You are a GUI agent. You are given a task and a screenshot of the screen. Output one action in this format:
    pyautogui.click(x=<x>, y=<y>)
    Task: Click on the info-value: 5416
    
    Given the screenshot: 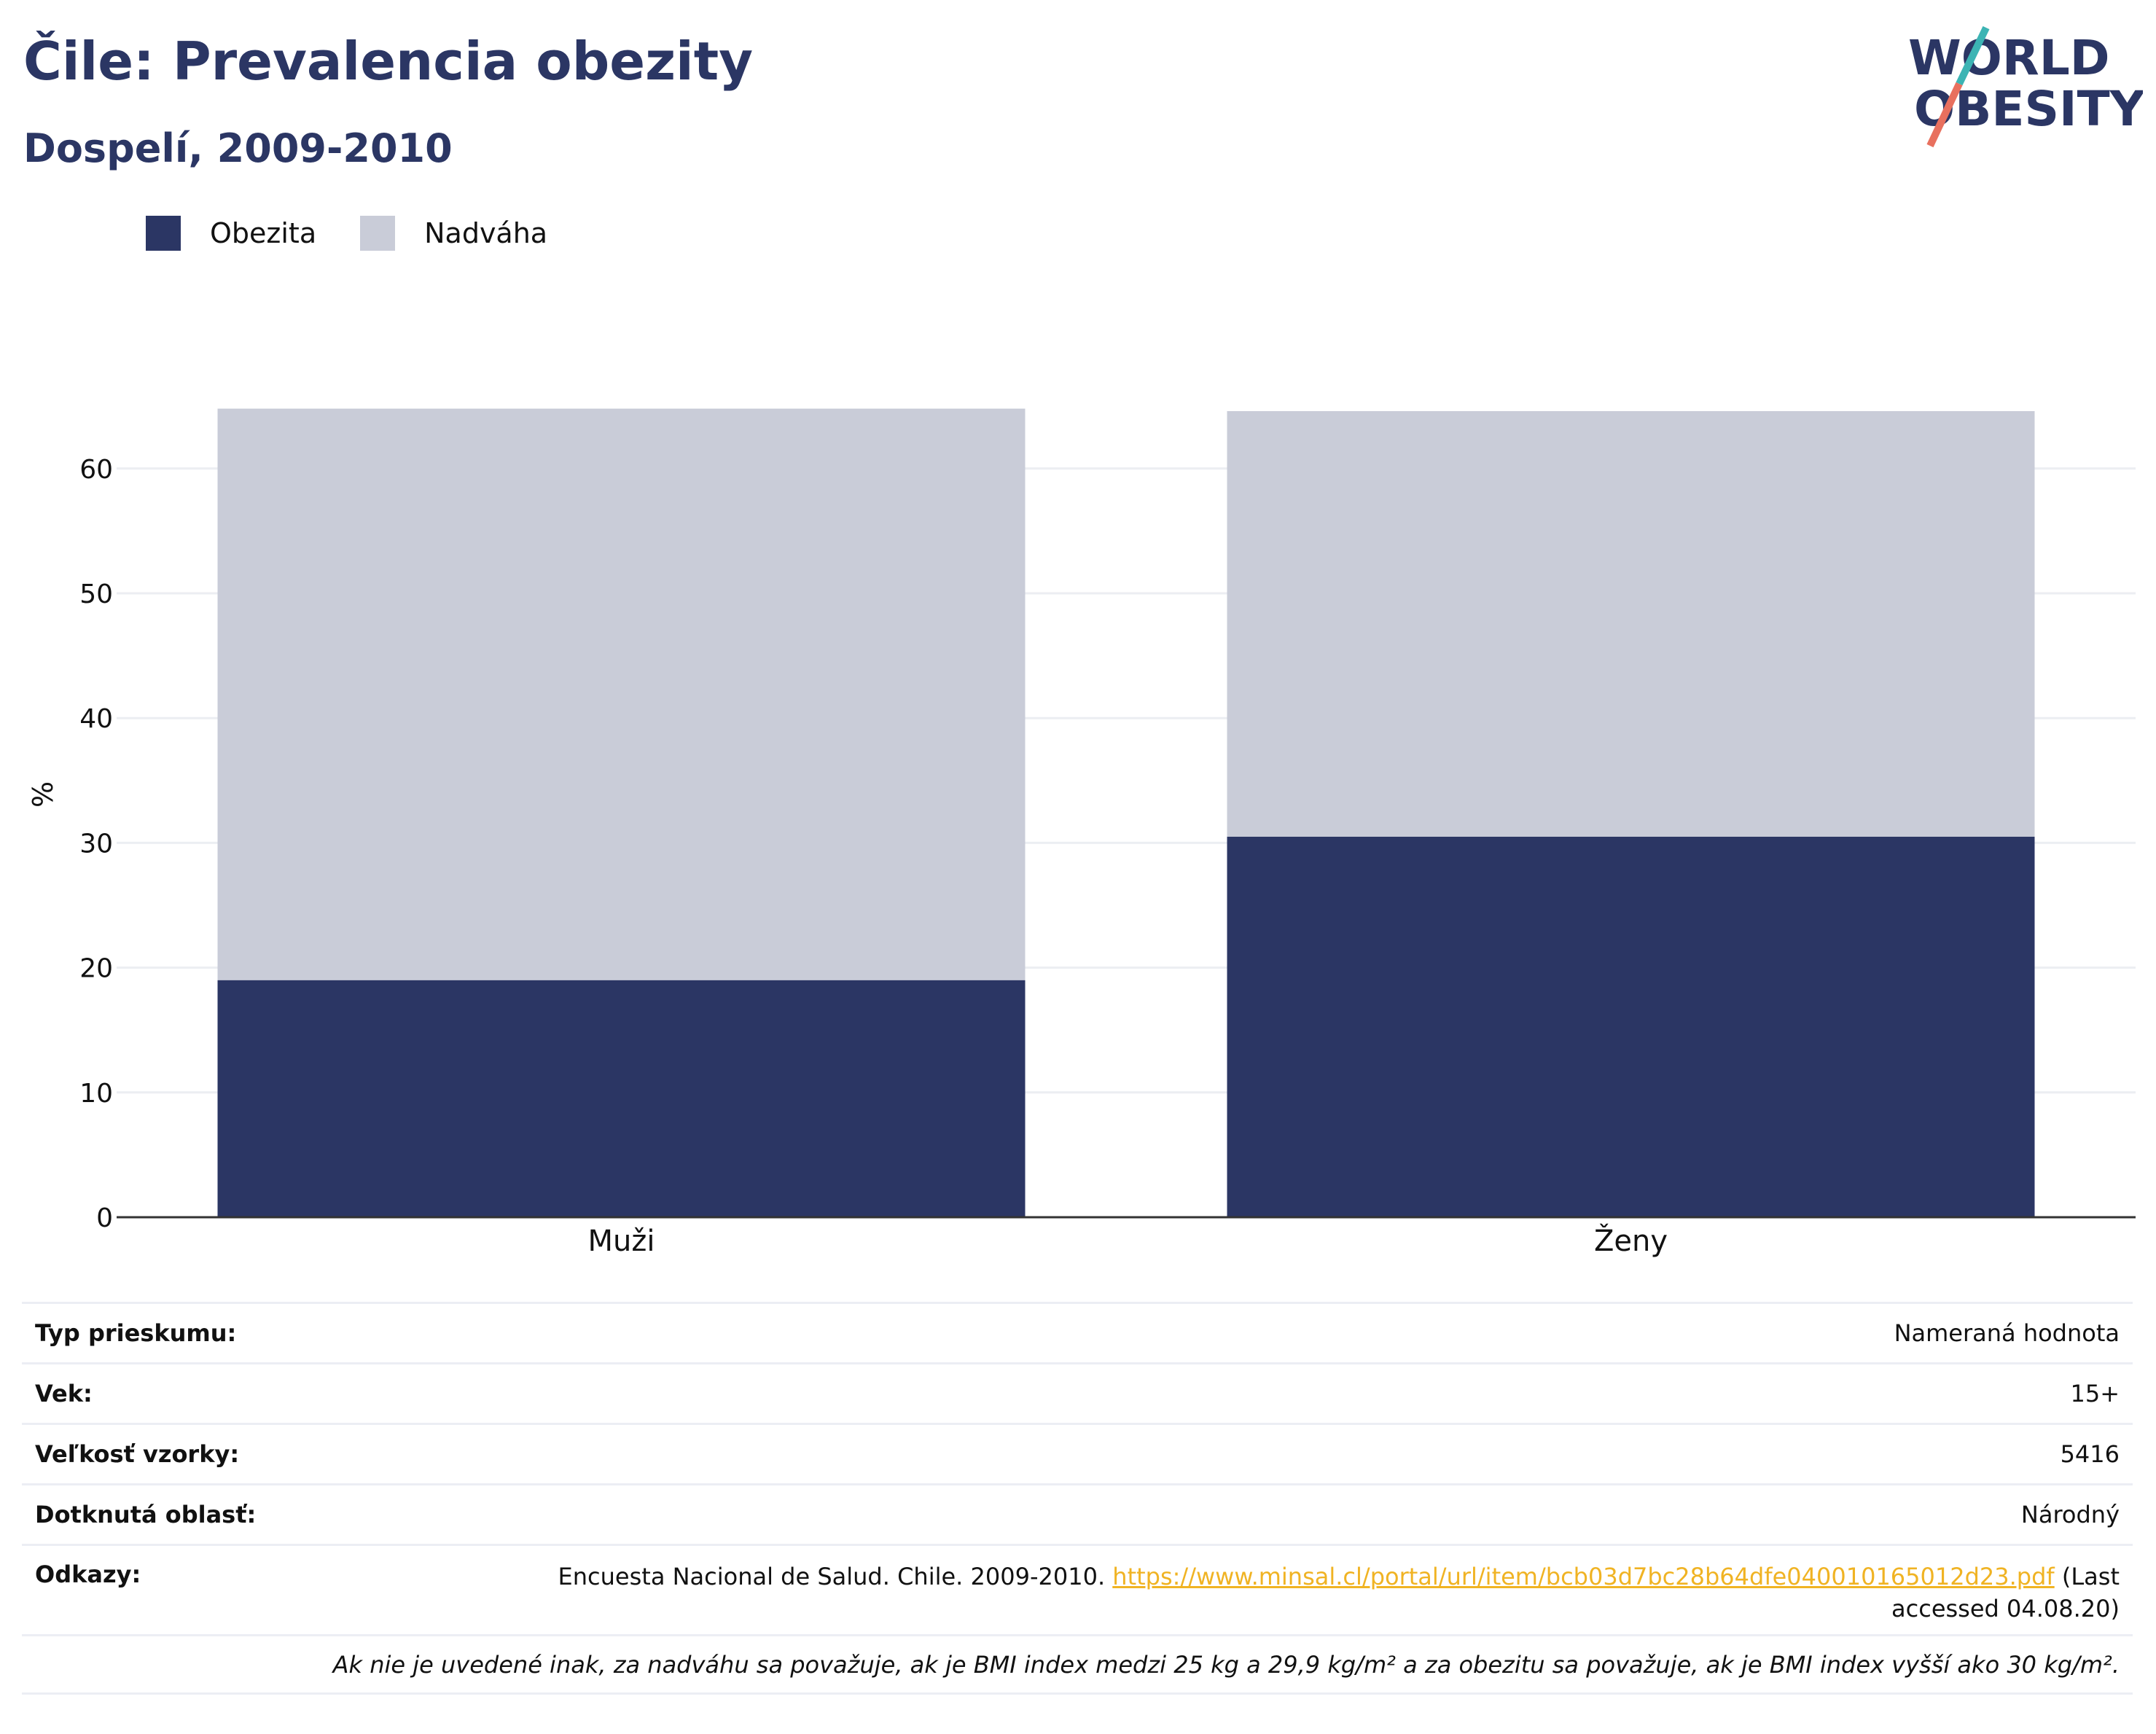 What is the action you would take?
    pyautogui.click(x=2090, y=1454)
    